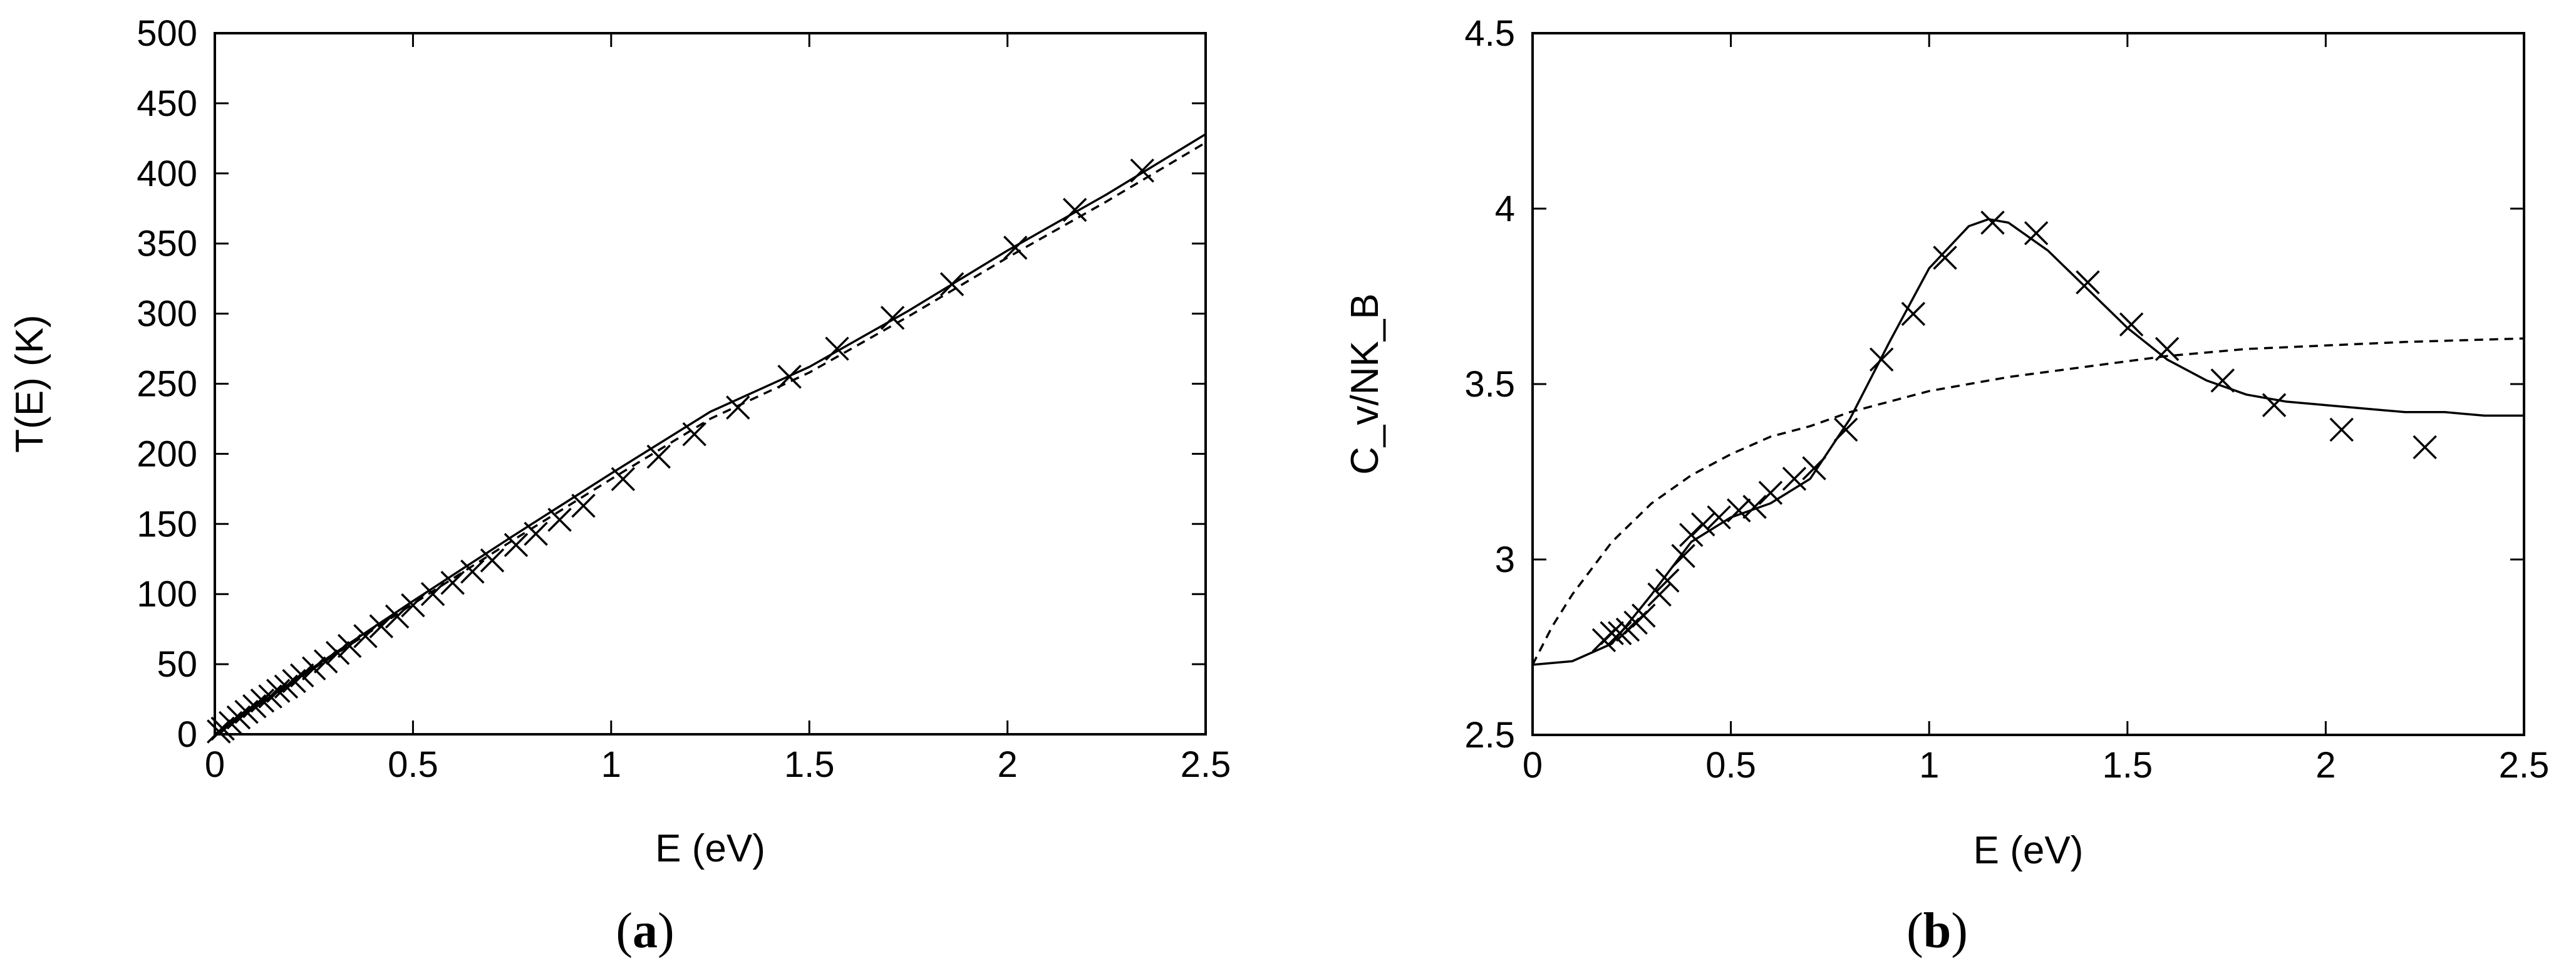 This screenshot has width=2576, height=978. What do you see at coordinates (1365, 383) in the screenshot?
I see `y-axis-title: C_v/NK_B` at bounding box center [1365, 383].